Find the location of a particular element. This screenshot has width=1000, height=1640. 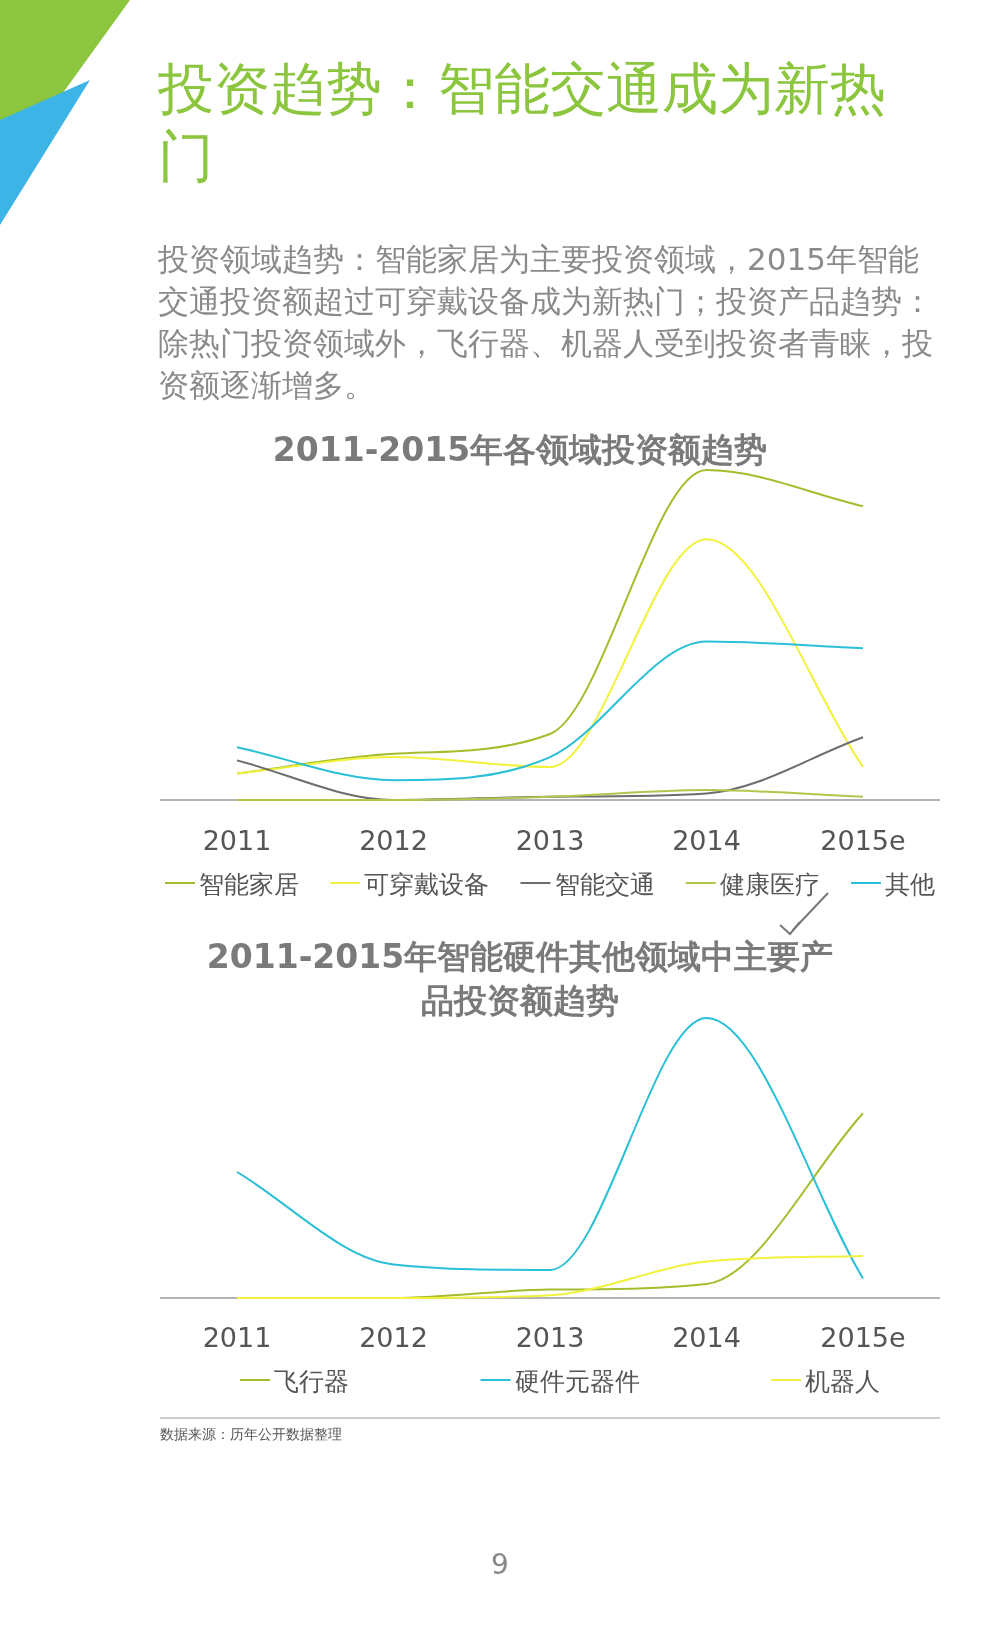

legend-label: 智能交通 is located at coordinates (604, 884).